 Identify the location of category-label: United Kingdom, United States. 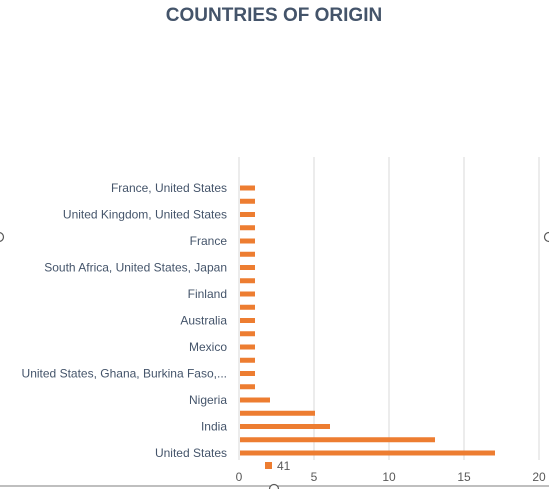
(145, 215).